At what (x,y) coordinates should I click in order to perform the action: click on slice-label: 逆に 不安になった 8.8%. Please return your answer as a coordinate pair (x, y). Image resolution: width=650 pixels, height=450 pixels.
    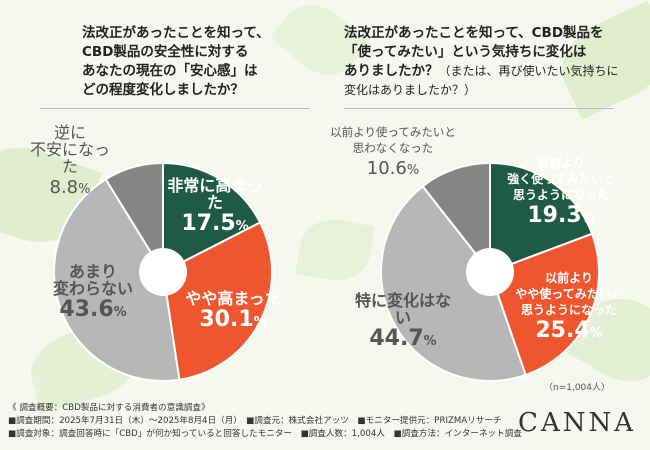
    Looking at the image, I should click on (70, 163).